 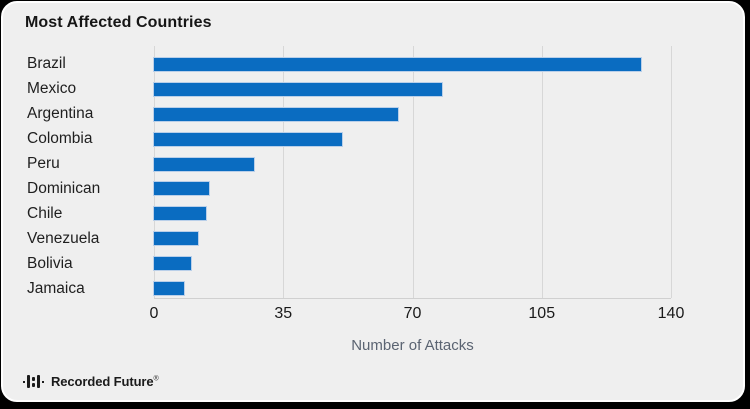 What do you see at coordinates (154, 313) in the screenshot?
I see `x-tick-label: 0` at bounding box center [154, 313].